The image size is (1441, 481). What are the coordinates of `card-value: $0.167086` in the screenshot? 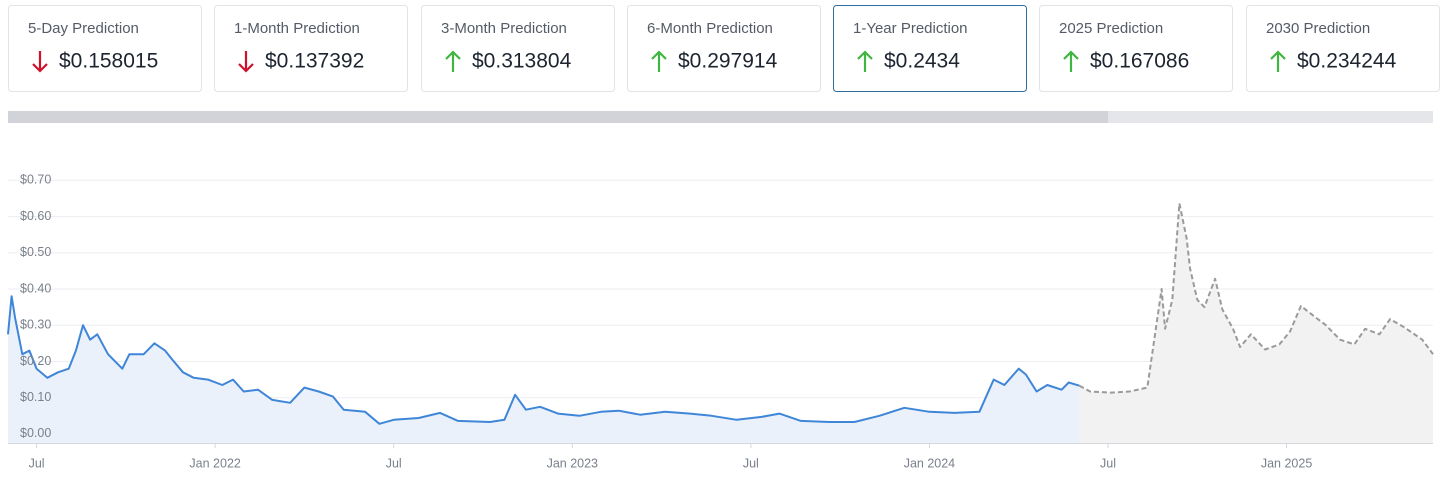 It's located at (1139, 61).